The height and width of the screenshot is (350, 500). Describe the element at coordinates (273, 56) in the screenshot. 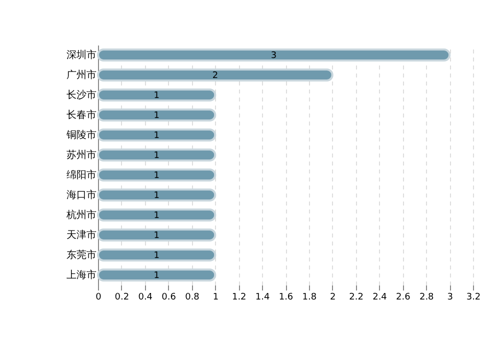

I see `data-label: 3` at that location.